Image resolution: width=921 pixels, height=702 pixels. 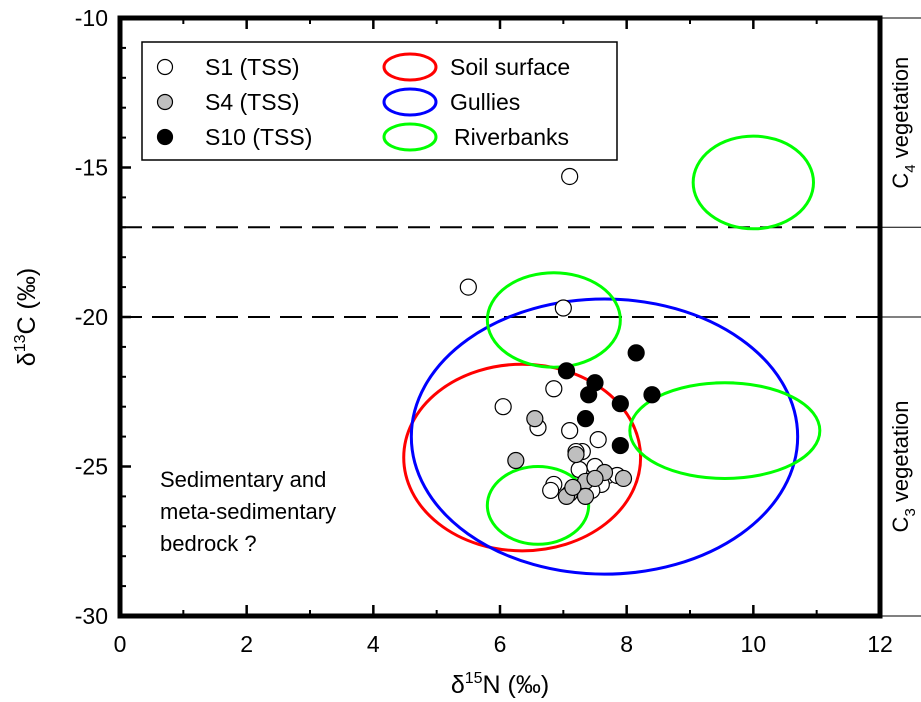 I want to click on y-tick-label: -25, so click(x=91, y=467).